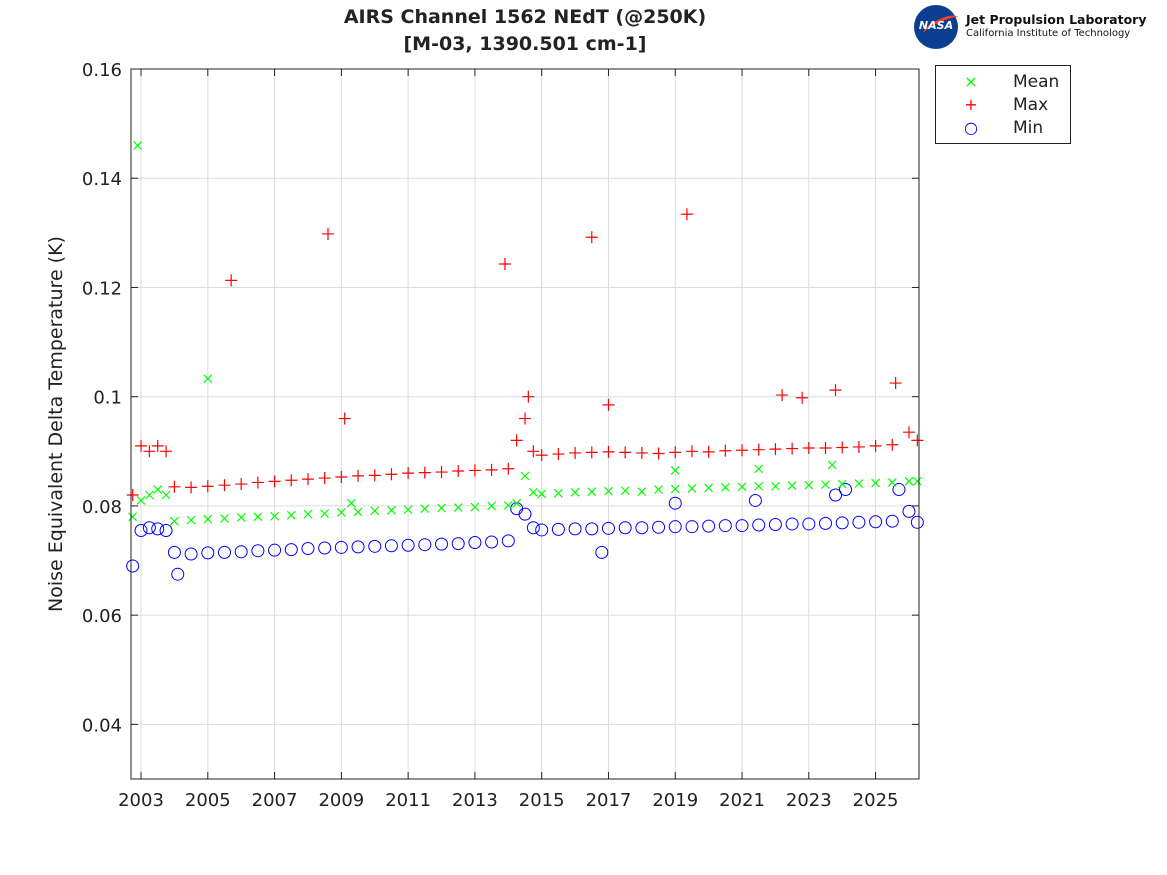 The height and width of the screenshot is (875, 1167). Describe the element at coordinates (971, 81) in the screenshot. I see `x-marker-icon: ×` at that location.